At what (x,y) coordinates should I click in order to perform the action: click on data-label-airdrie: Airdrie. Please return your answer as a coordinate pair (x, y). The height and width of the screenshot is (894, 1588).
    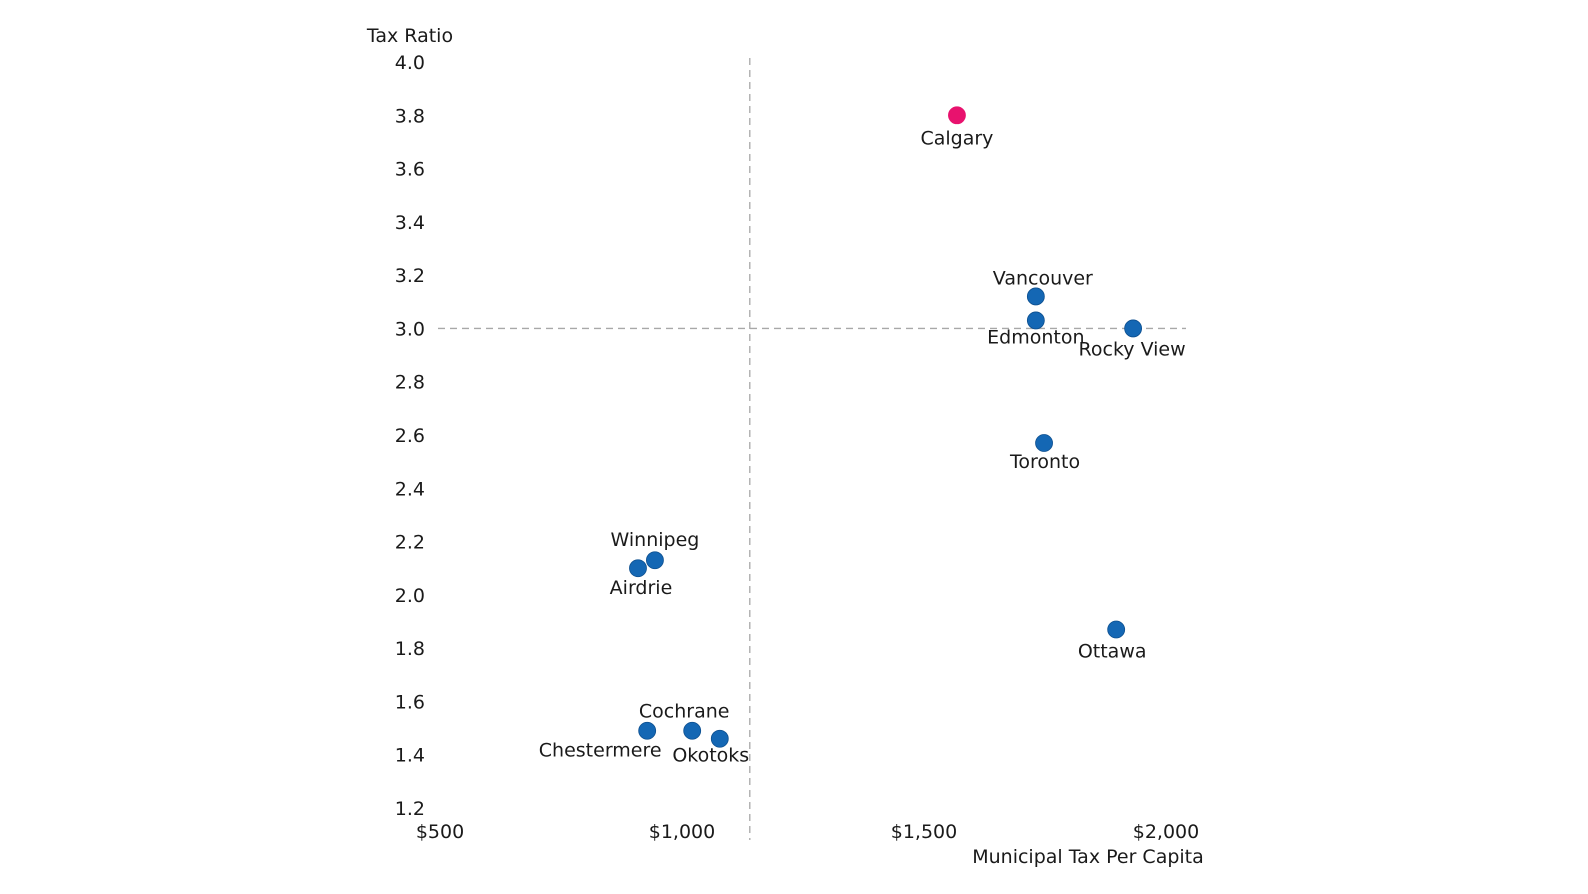
    Looking at the image, I should click on (641, 588).